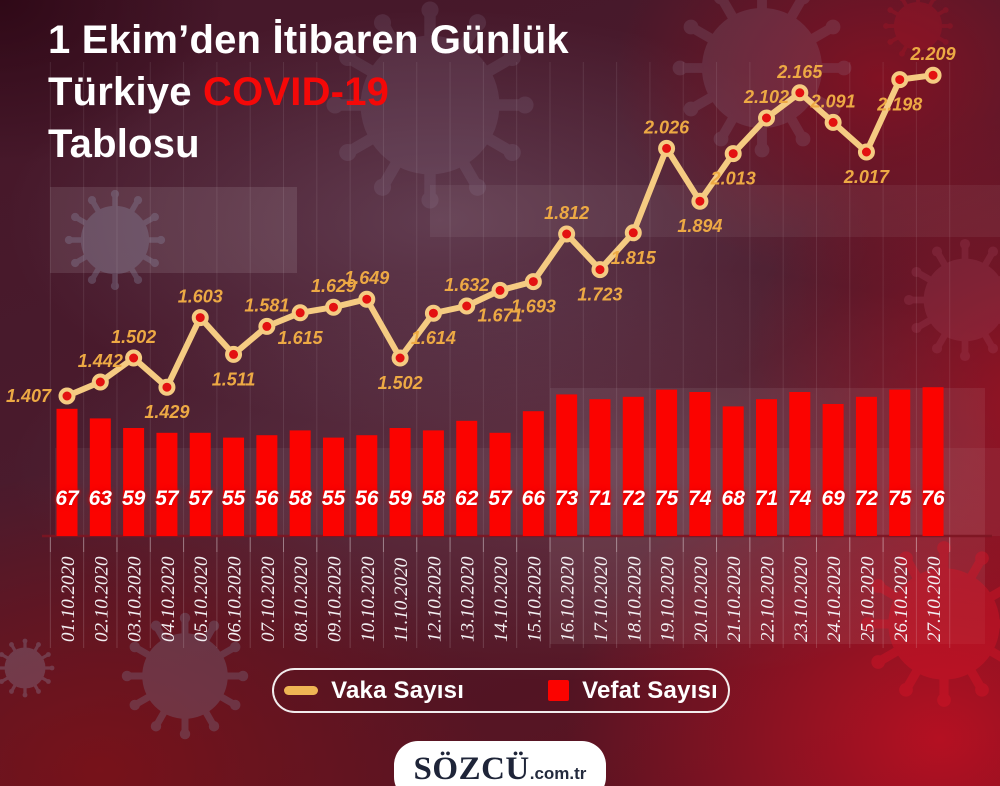 Image resolution: width=1000 pixels, height=786 pixels. I want to click on death-count-label: 74, so click(800, 498).